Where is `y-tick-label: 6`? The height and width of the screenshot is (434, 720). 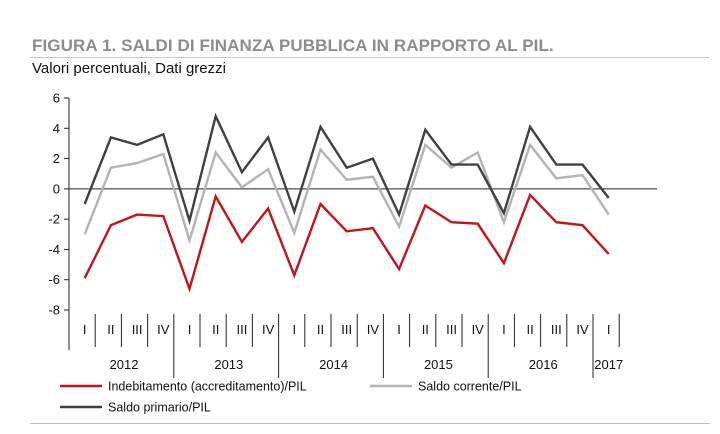
y-tick-label: 6 is located at coordinates (56, 98).